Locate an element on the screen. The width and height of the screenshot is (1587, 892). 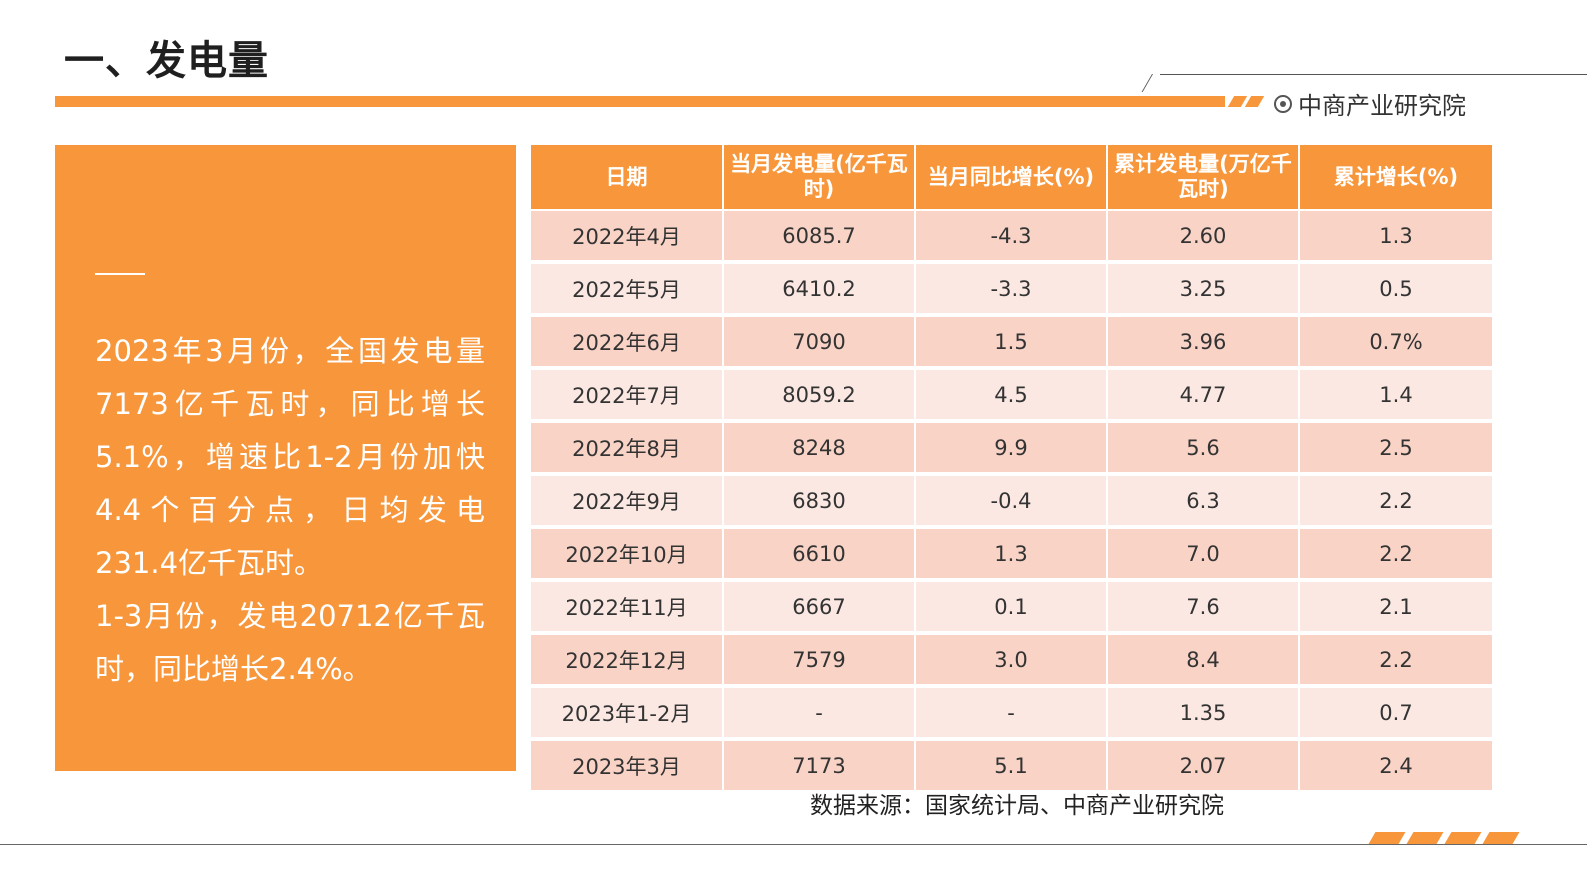
cell-date: 2022年6月 is located at coordinates (627, 342).